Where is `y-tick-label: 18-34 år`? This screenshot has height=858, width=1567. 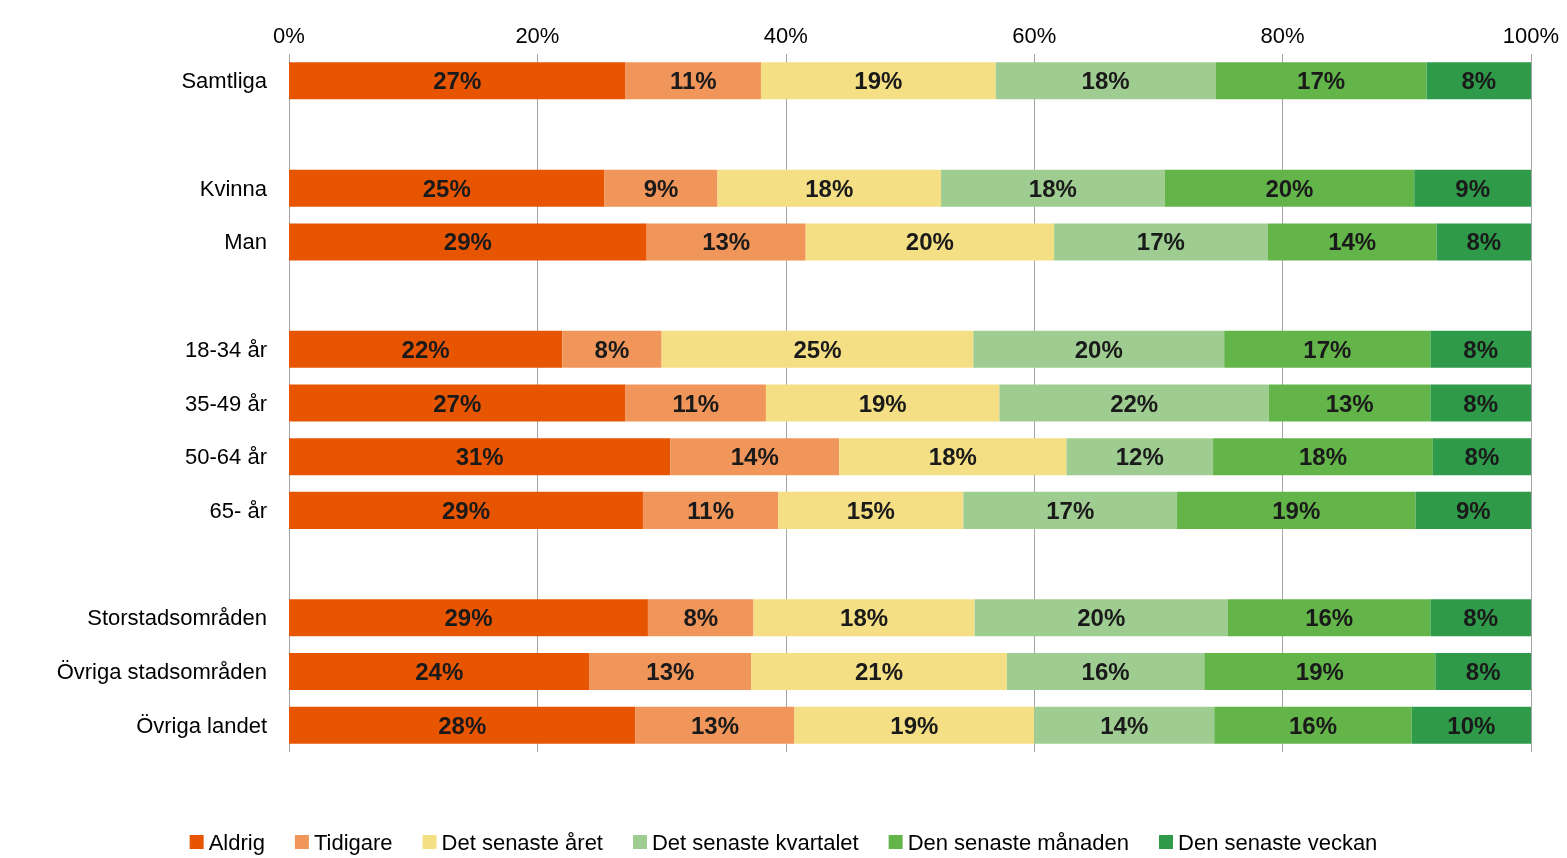 y-tick-label: 18-34 år is located at coordinates (226, 349).